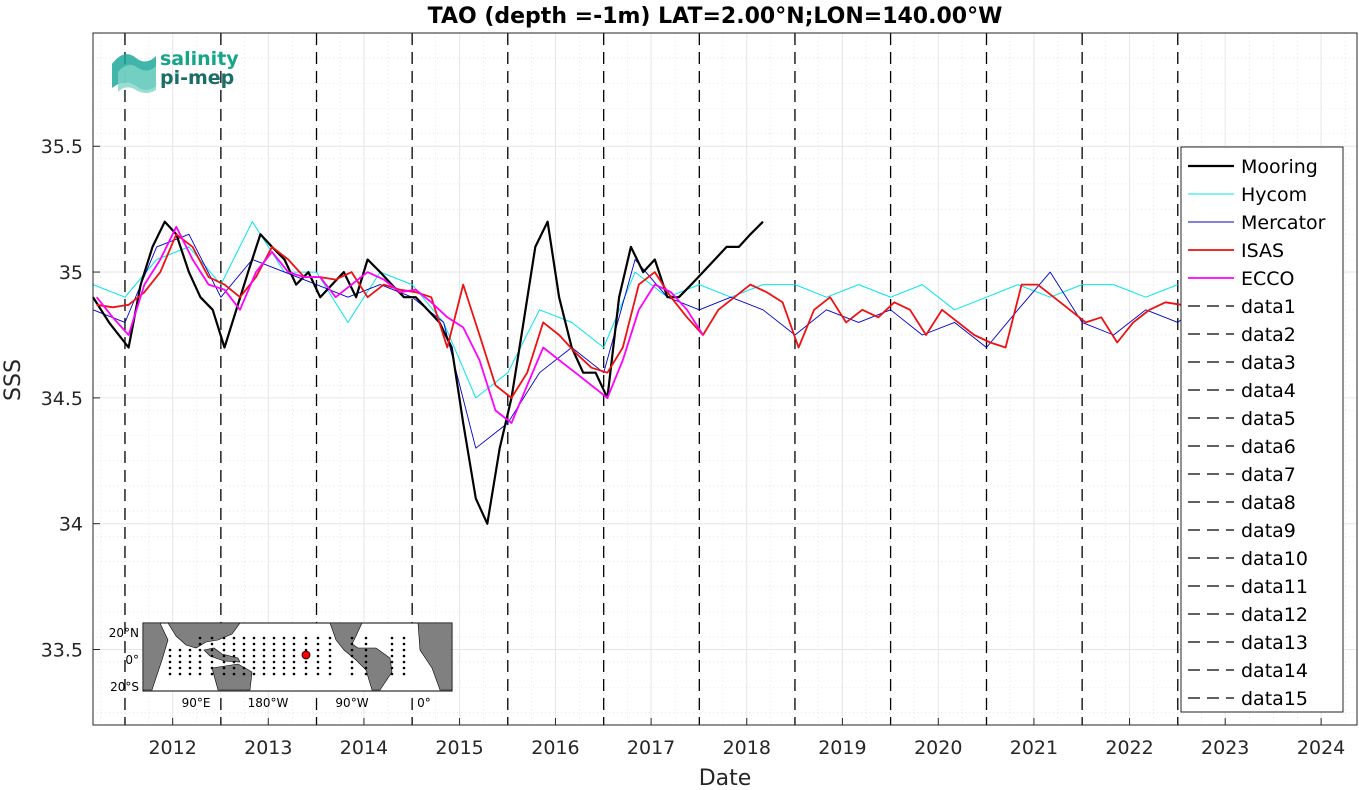  I want to click on legend-label-isas: ISAS, so click(1262, 251).